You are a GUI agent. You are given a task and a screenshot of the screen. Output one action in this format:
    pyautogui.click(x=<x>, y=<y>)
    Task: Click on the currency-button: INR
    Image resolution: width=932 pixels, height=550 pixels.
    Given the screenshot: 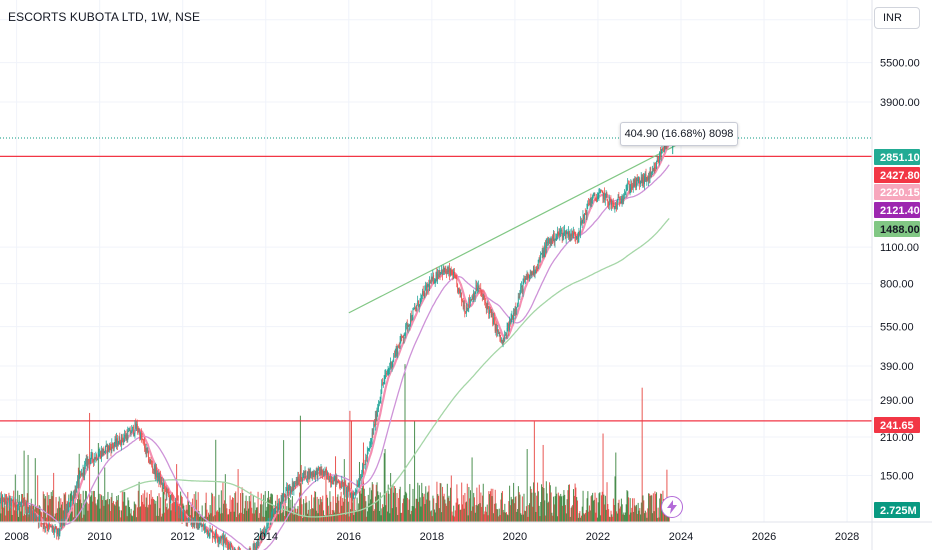 What is the action you would take?
    pyautogui.click(x=897, y=18)
    